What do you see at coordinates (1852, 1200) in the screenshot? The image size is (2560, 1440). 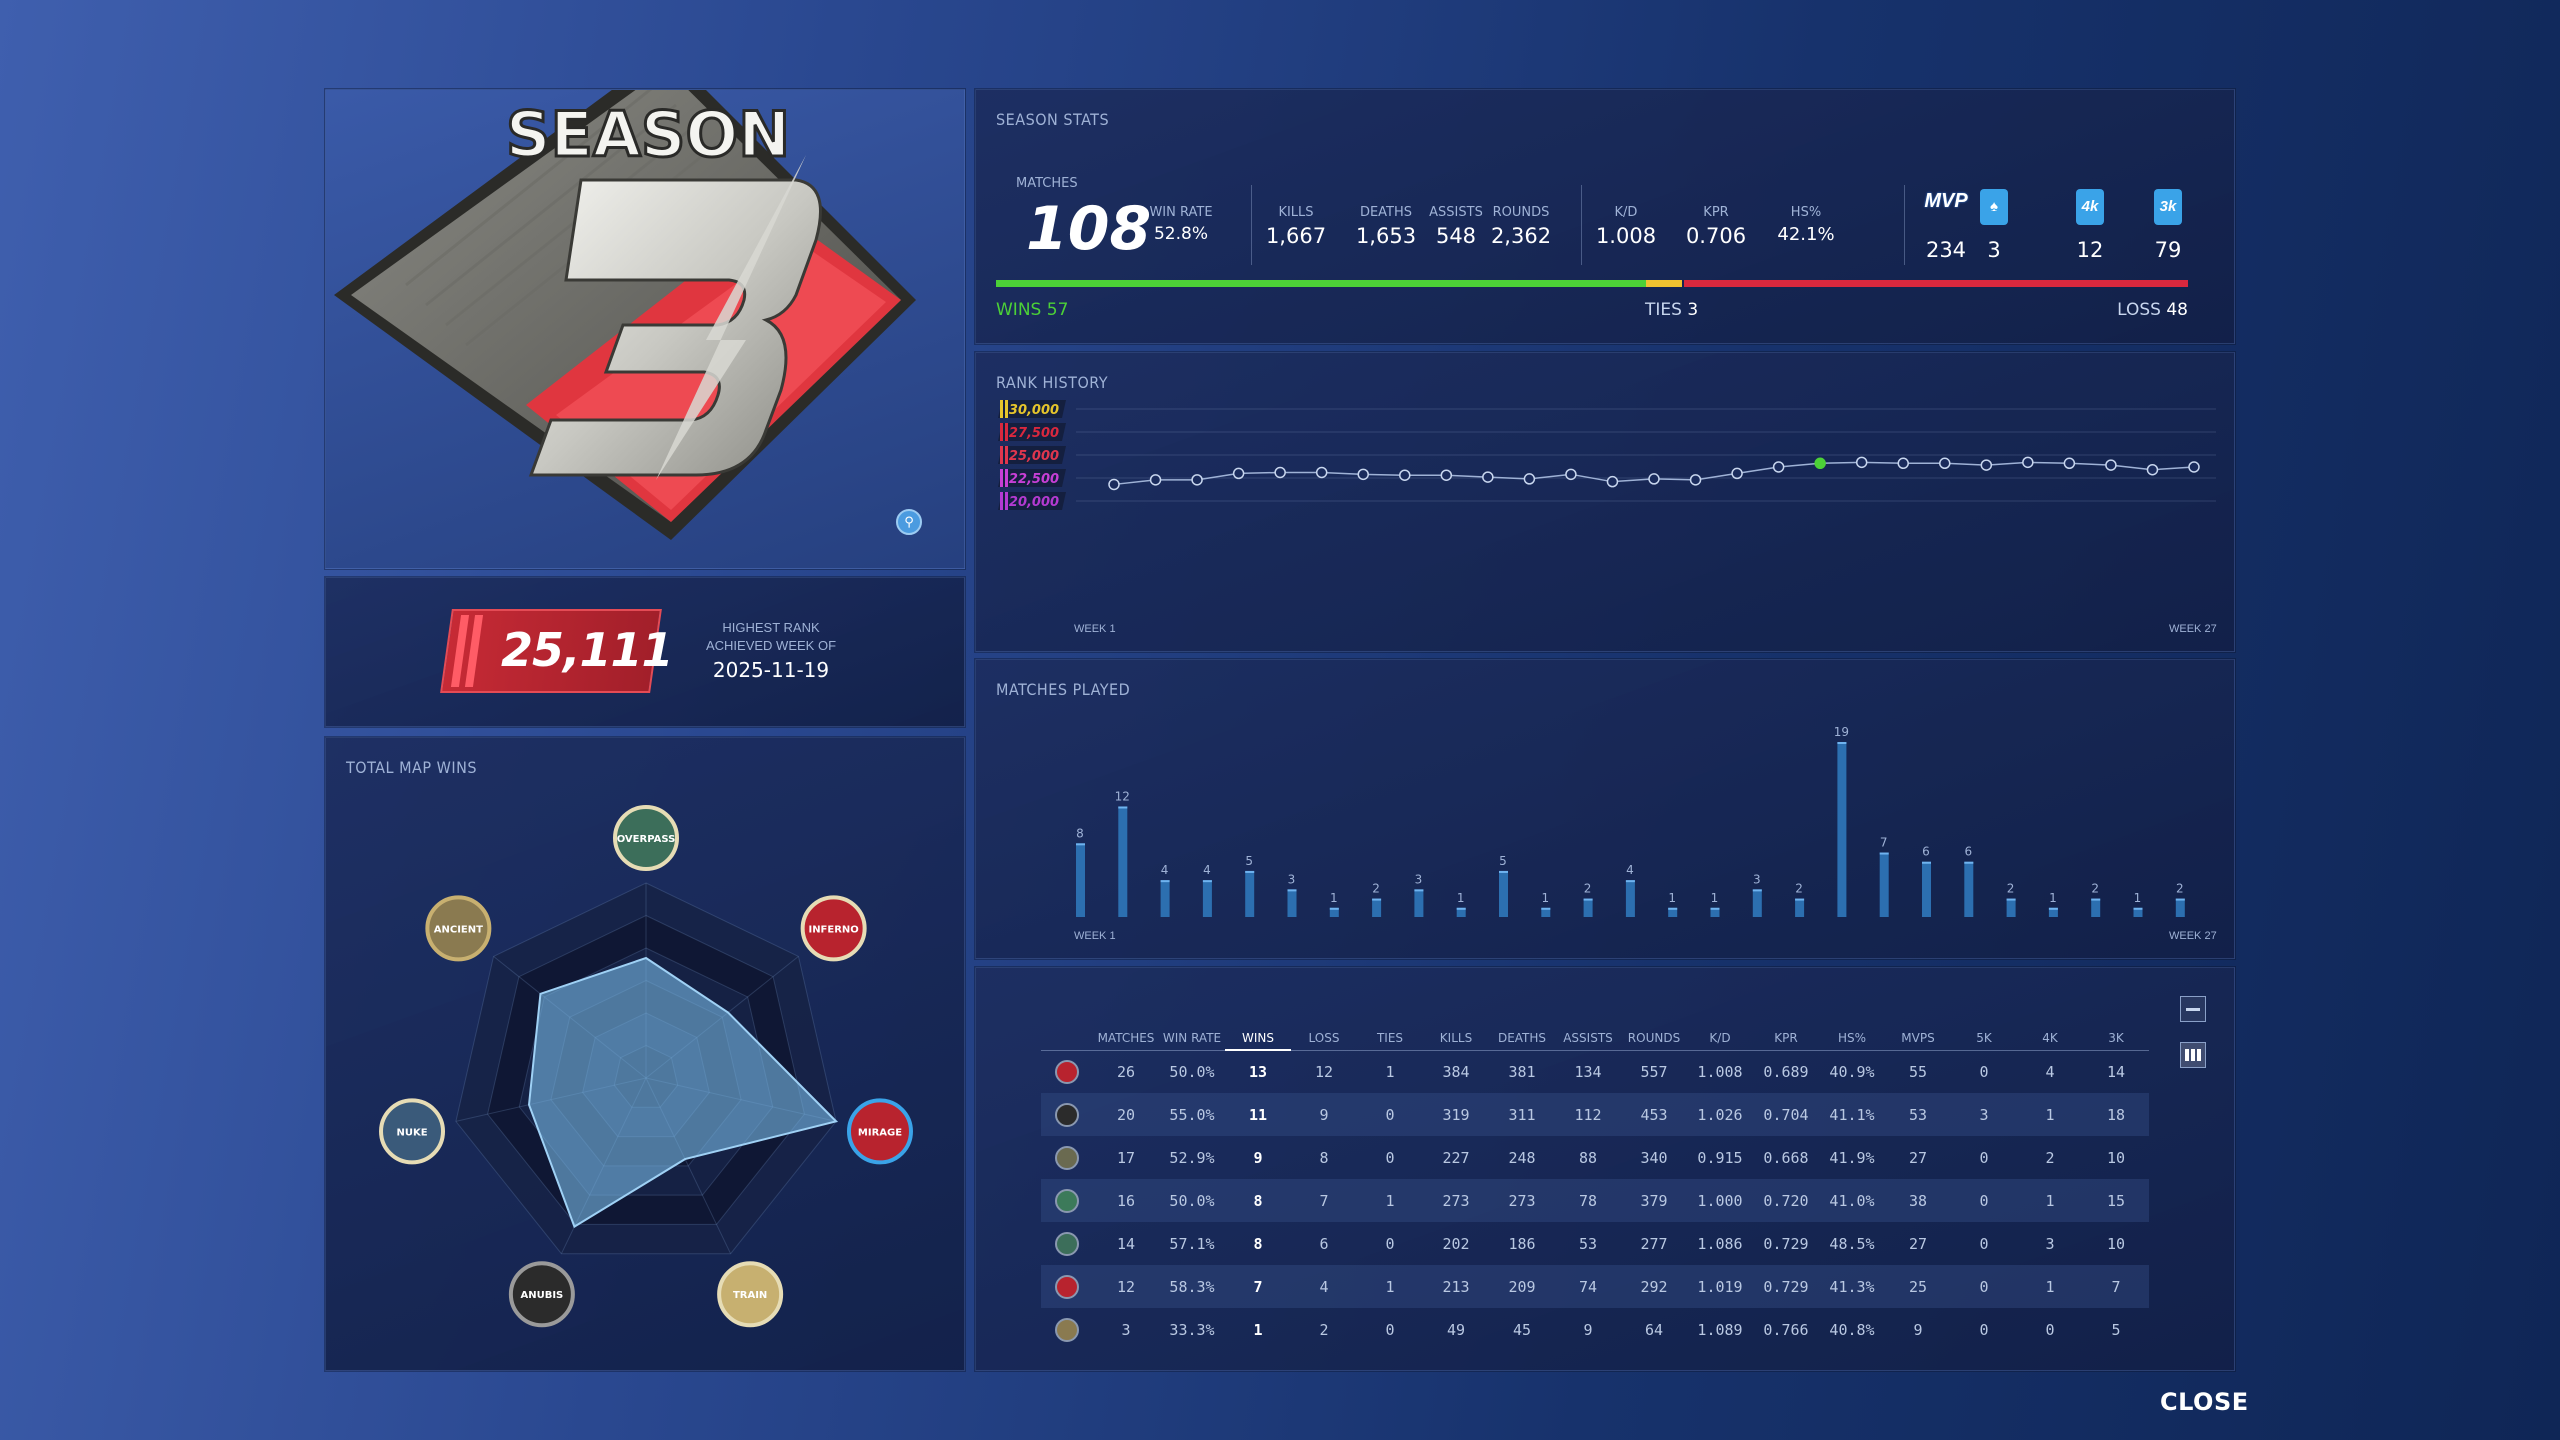 I see `table-cell: 41.0%` at bounding box center [1852, 1200].